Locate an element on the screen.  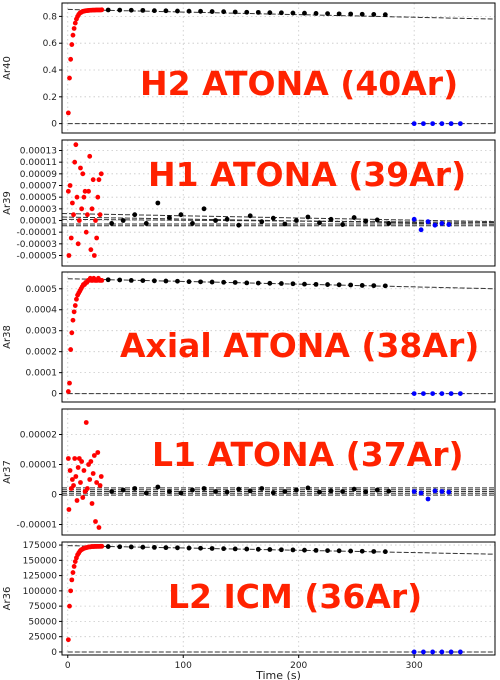
y-tick-label: 0.00011 is located at coordinates (38, 163).